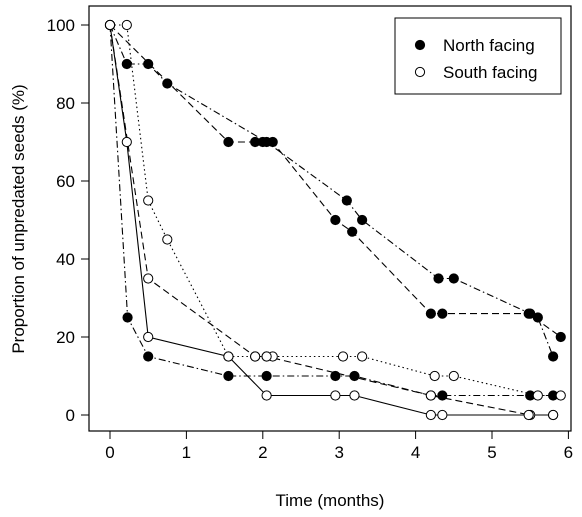 The height and width of the screenshot is (517, 582). Describe the element at coordinates (70, 415) in the screenshot. I see `y-tick-label: 0` at that location.